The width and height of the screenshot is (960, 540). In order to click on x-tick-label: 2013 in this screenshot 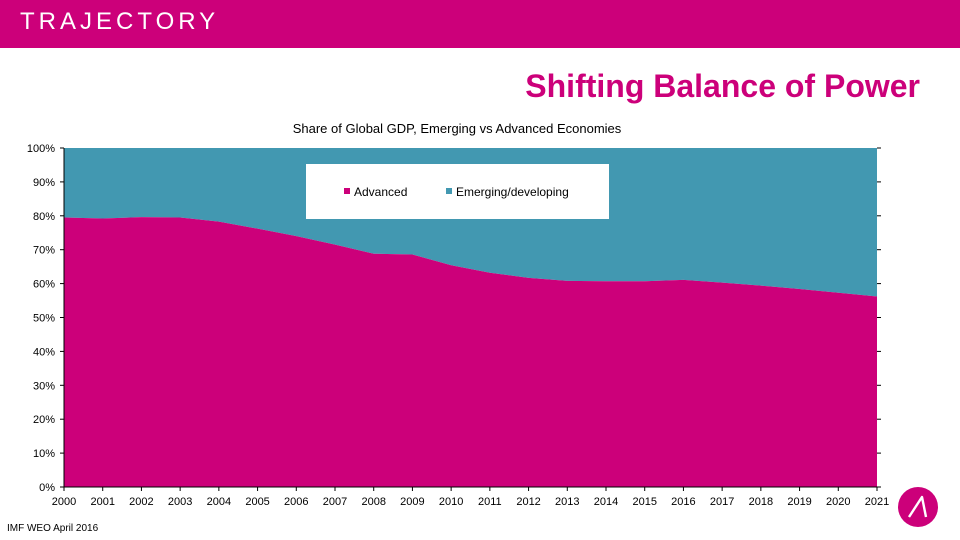, I will do `click(567, 502)`.